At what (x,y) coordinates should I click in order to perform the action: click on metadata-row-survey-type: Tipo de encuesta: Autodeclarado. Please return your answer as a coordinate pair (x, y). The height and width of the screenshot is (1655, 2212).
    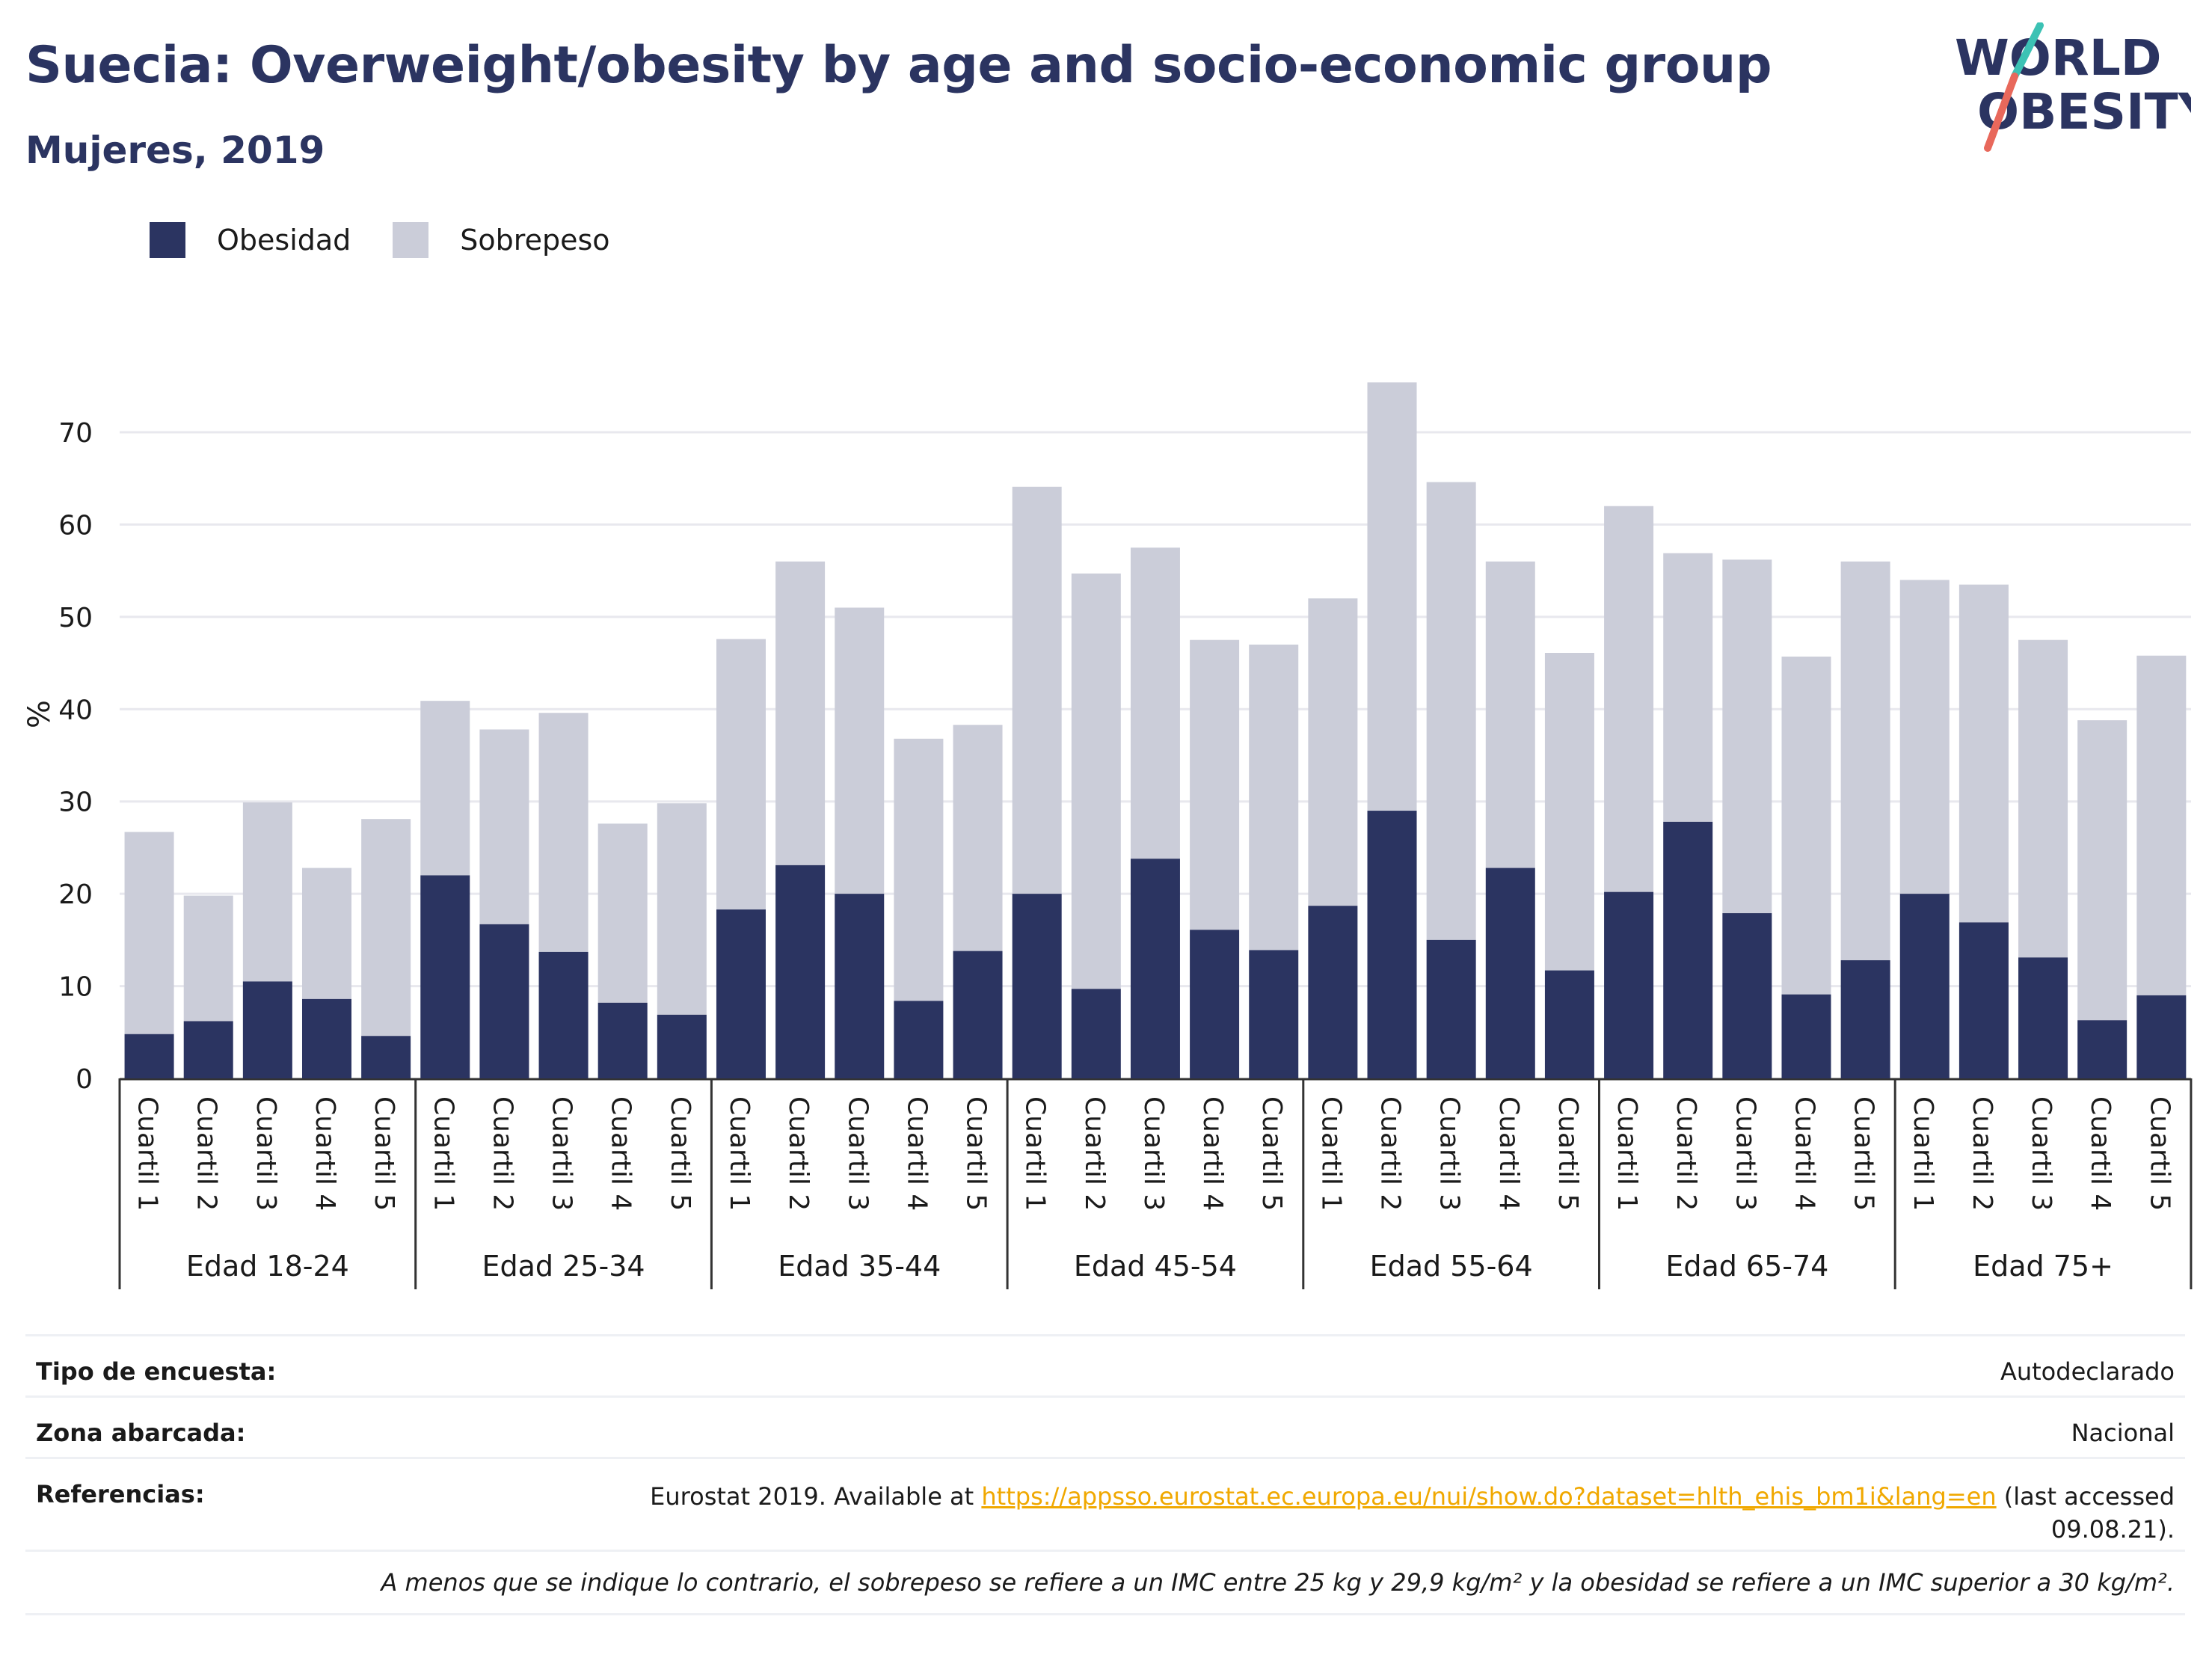
    Looking at the image, I should click on (1105, 1366).